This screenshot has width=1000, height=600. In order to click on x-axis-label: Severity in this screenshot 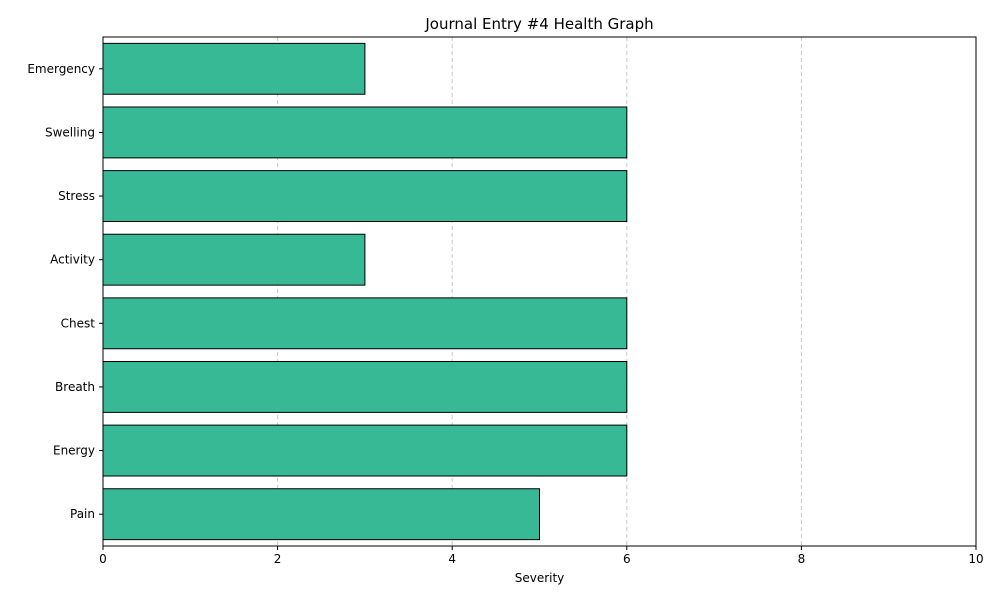, I will do `click(540, 578)`.